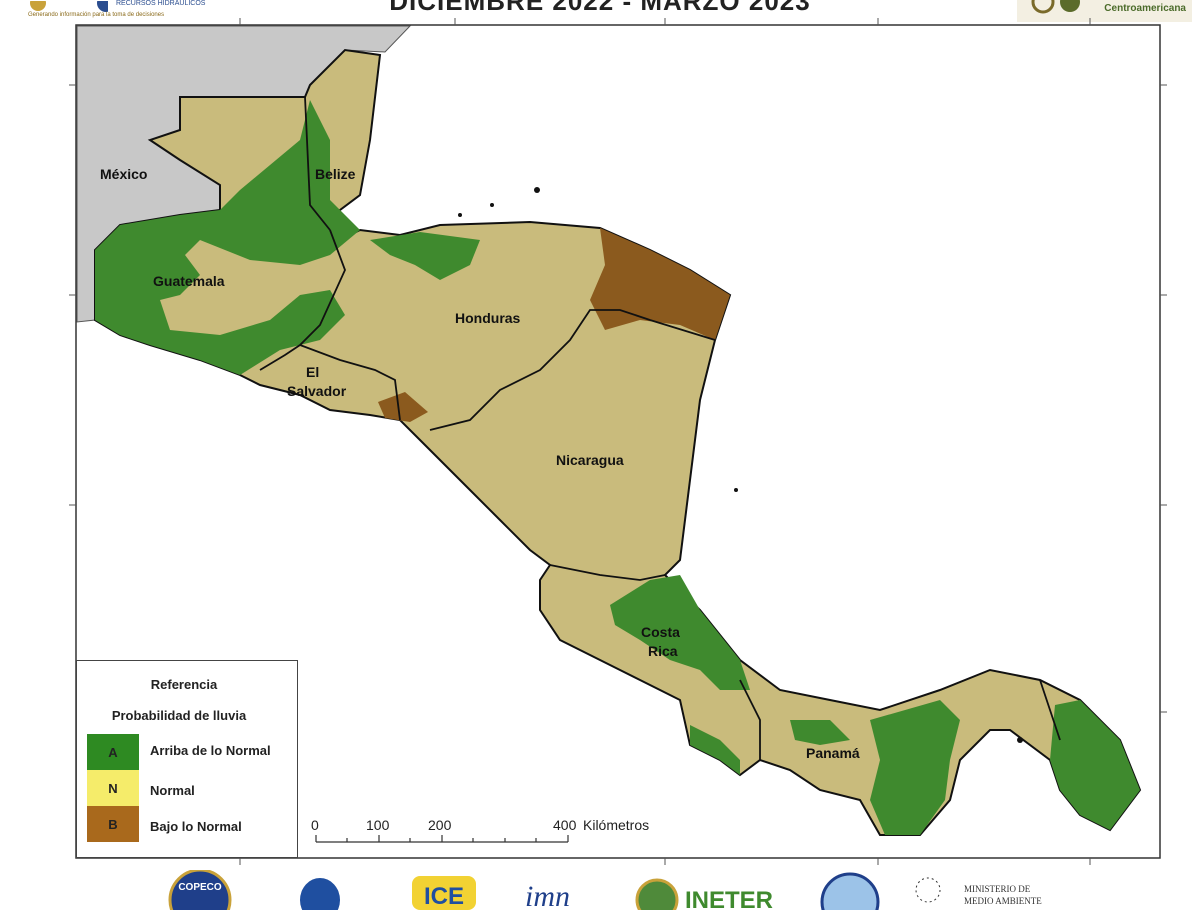  What do you see at coordinates (729, 898) in the screenshot?
I see `svg-text: INETER` at bounding box center [729, 898].